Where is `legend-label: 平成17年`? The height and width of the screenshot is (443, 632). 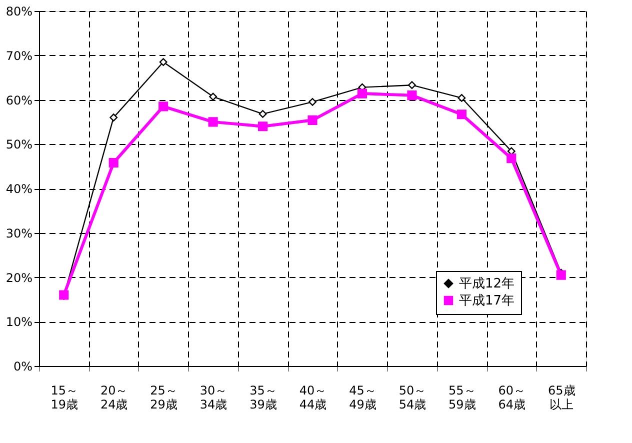
legend-label: 平成17年 is located at coordinates (487, 301).